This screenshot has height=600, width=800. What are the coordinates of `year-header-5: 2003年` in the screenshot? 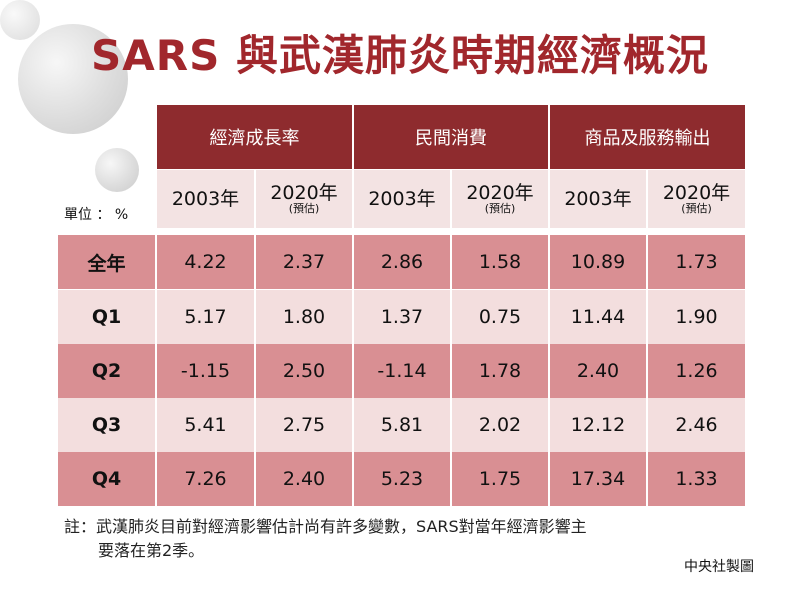 It's located at (598, 199).